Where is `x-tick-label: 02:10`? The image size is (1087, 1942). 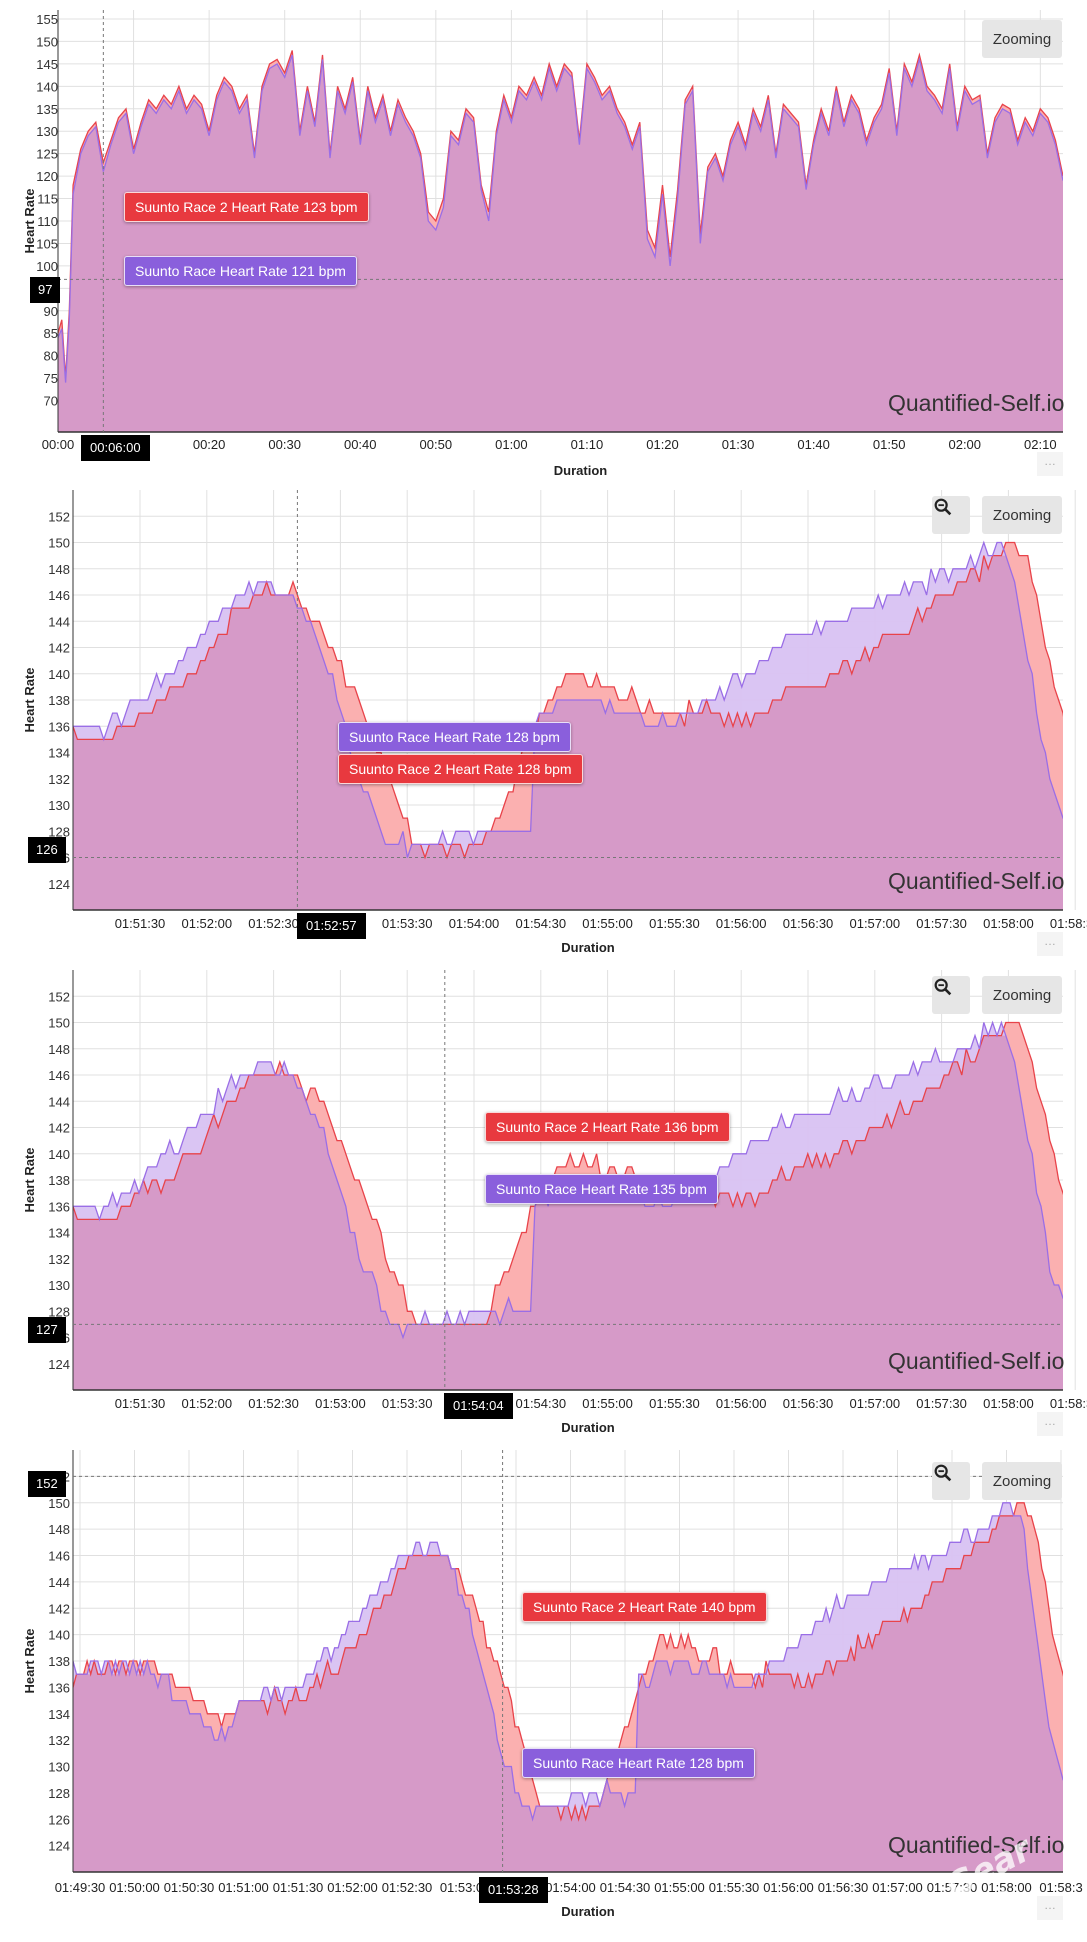 x-tick-label: 02:10 is located at coordinates (1040, 444).